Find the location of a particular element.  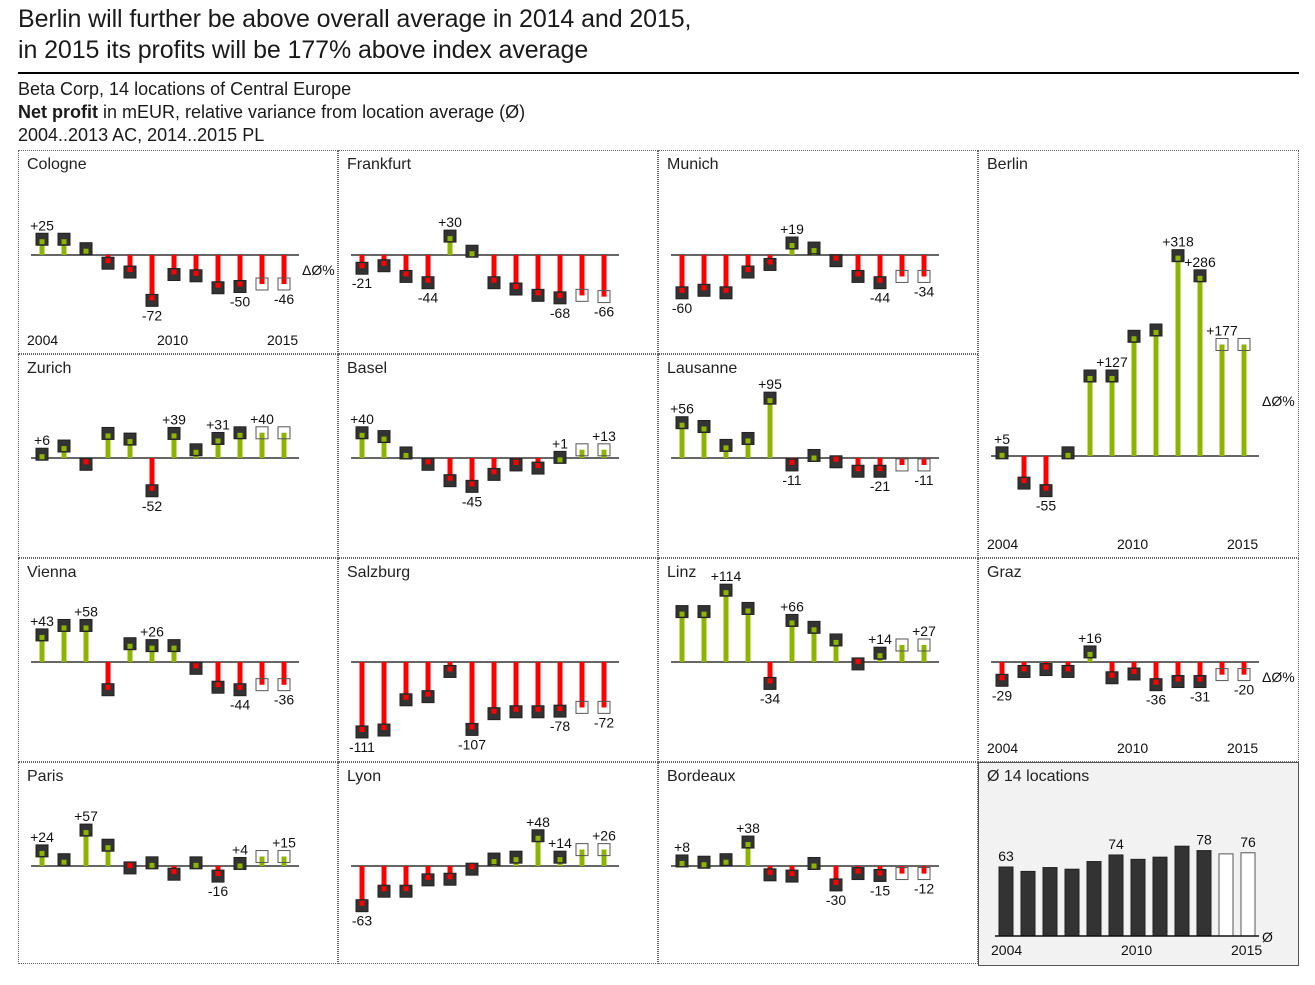

data-label: +56 is located at coordinates (682, 409).